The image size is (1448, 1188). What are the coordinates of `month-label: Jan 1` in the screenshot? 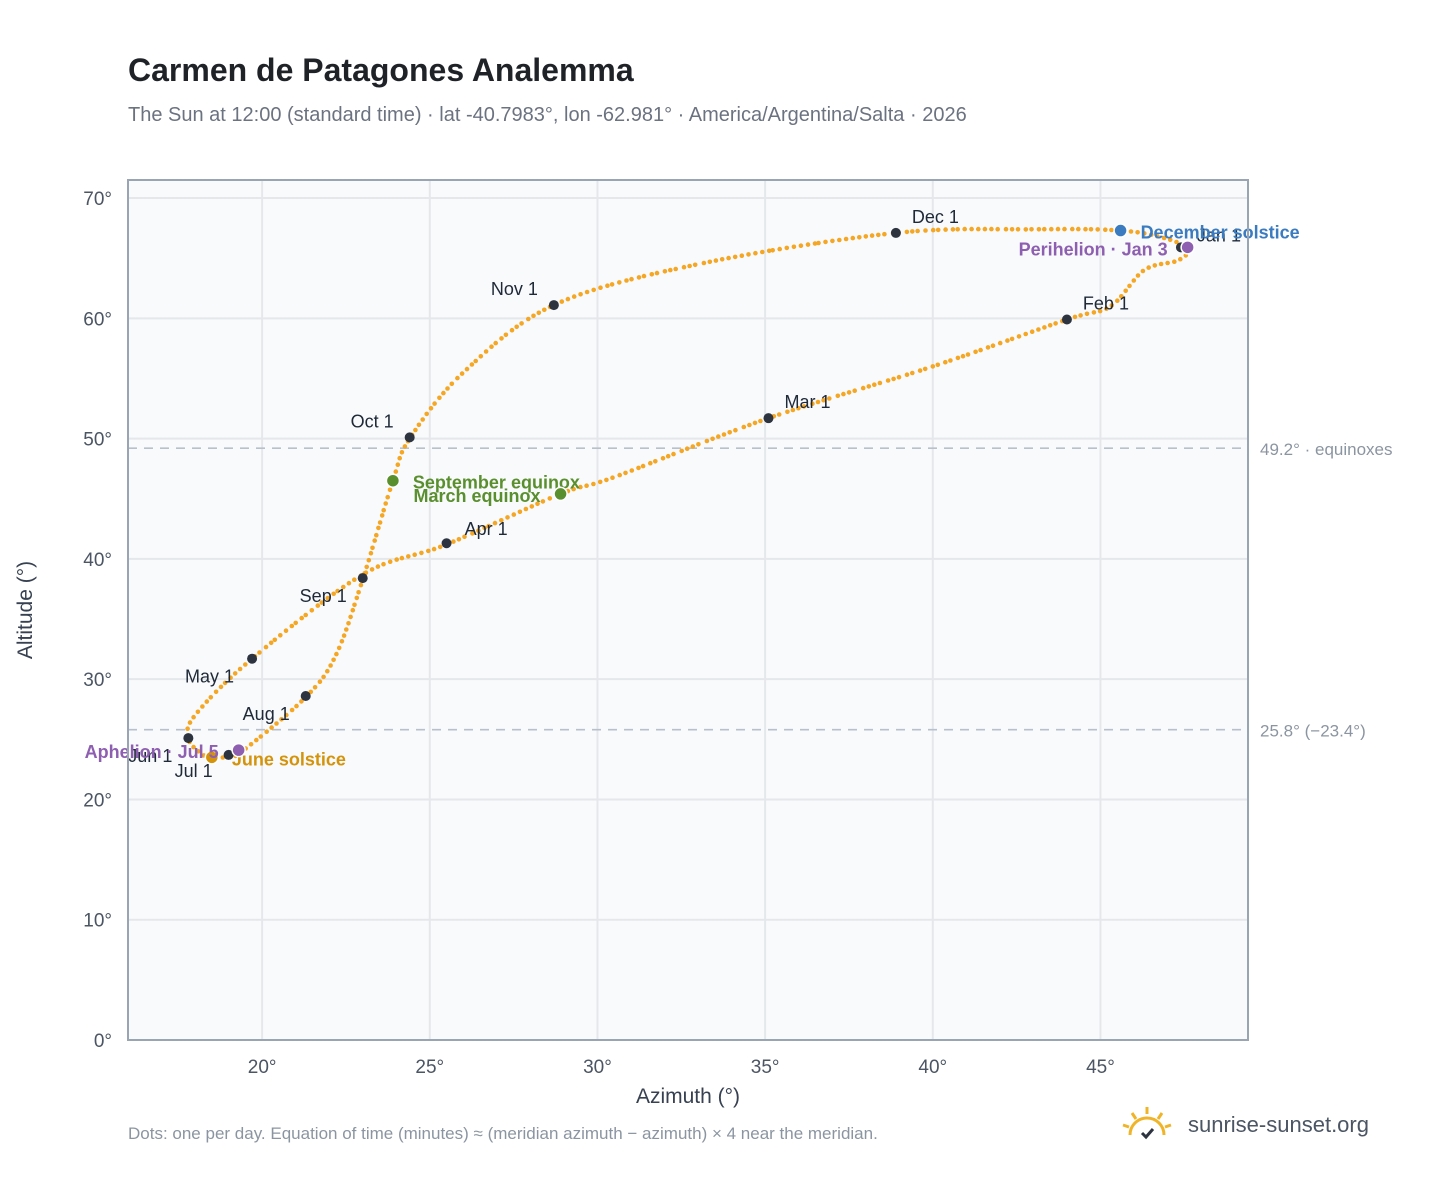 It's located at (1219, 235).